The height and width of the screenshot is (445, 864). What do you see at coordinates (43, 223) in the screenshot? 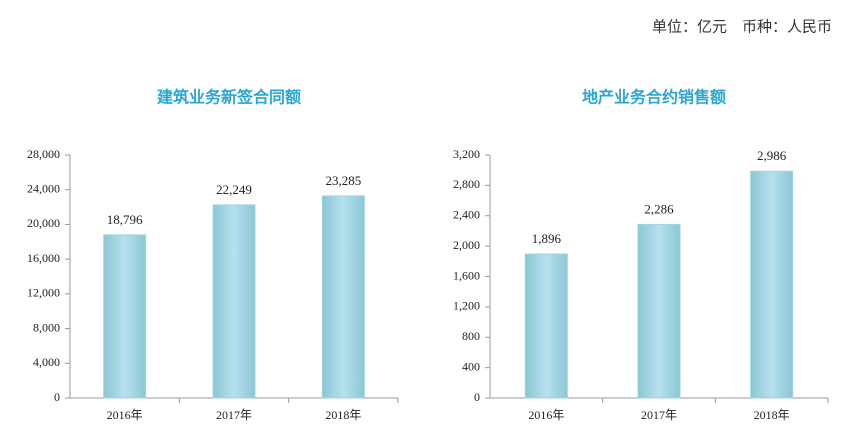
I see `y-tick-label: 20,000` at bounding box center [43, 223].